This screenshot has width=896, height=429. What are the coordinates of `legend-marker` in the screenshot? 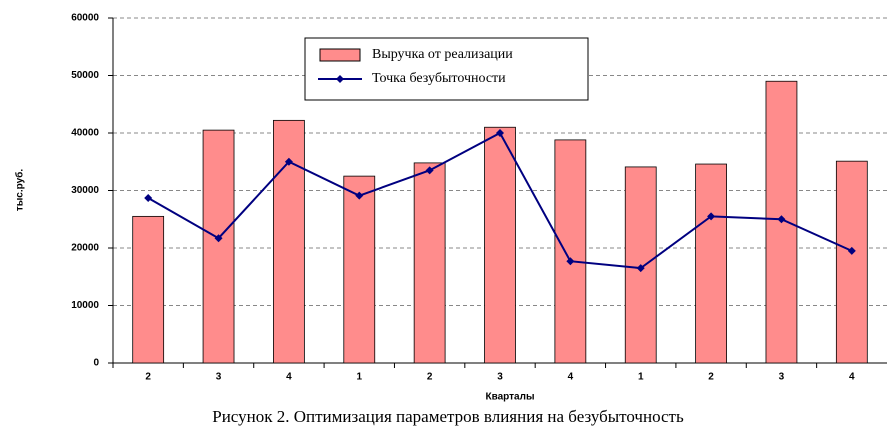 It's located at (340, 79).